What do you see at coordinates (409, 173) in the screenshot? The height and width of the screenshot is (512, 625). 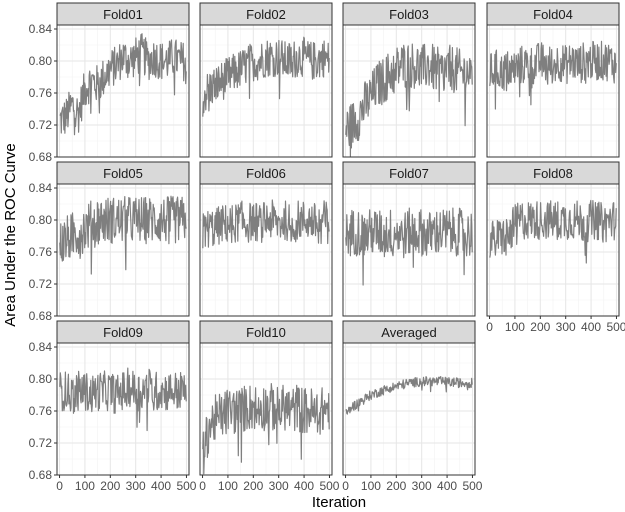 I see `facet-strip-label: Fold07` at bounding box center [409, 173].